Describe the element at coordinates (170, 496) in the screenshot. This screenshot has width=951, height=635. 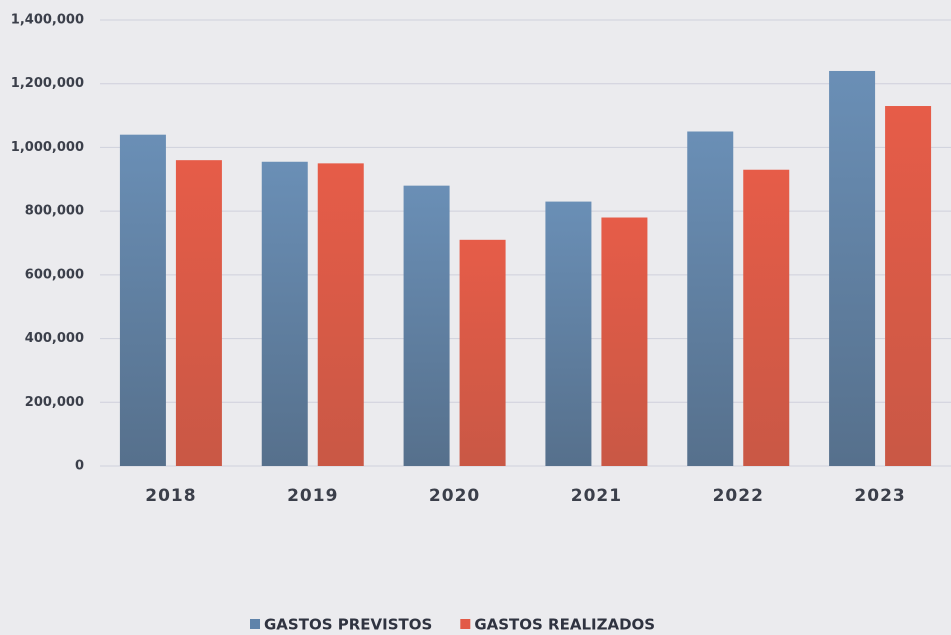
I see `x-tick-label: 2018` at that location.